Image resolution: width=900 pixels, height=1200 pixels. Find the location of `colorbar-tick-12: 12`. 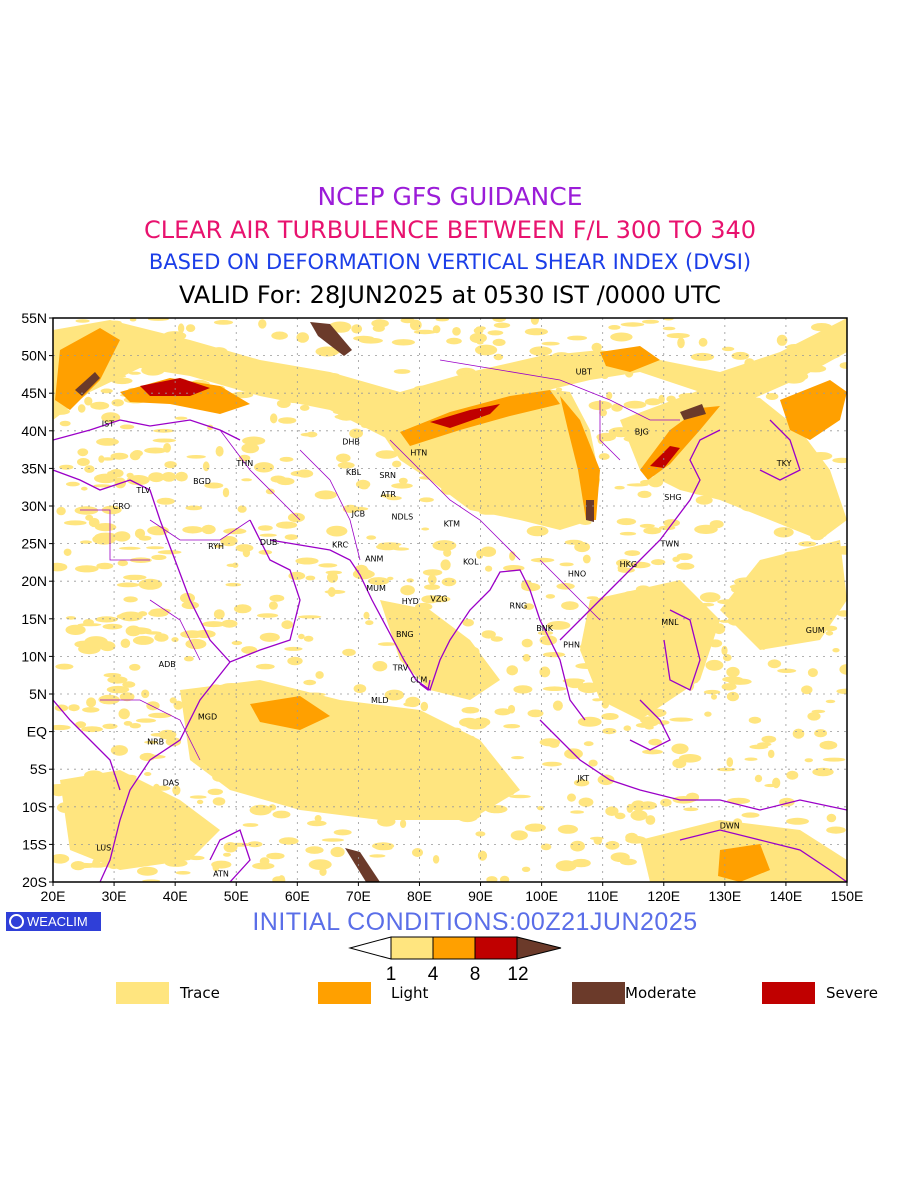

colorbar-tick-12: 12 is located at coordinates (517, 974).